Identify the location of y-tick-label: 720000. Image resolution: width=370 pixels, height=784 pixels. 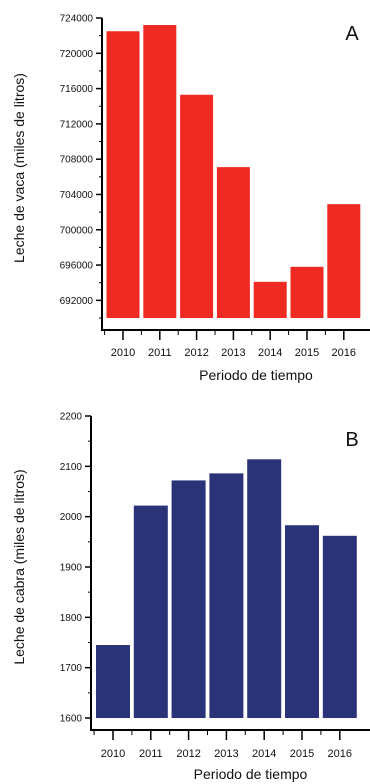
(77, 54).